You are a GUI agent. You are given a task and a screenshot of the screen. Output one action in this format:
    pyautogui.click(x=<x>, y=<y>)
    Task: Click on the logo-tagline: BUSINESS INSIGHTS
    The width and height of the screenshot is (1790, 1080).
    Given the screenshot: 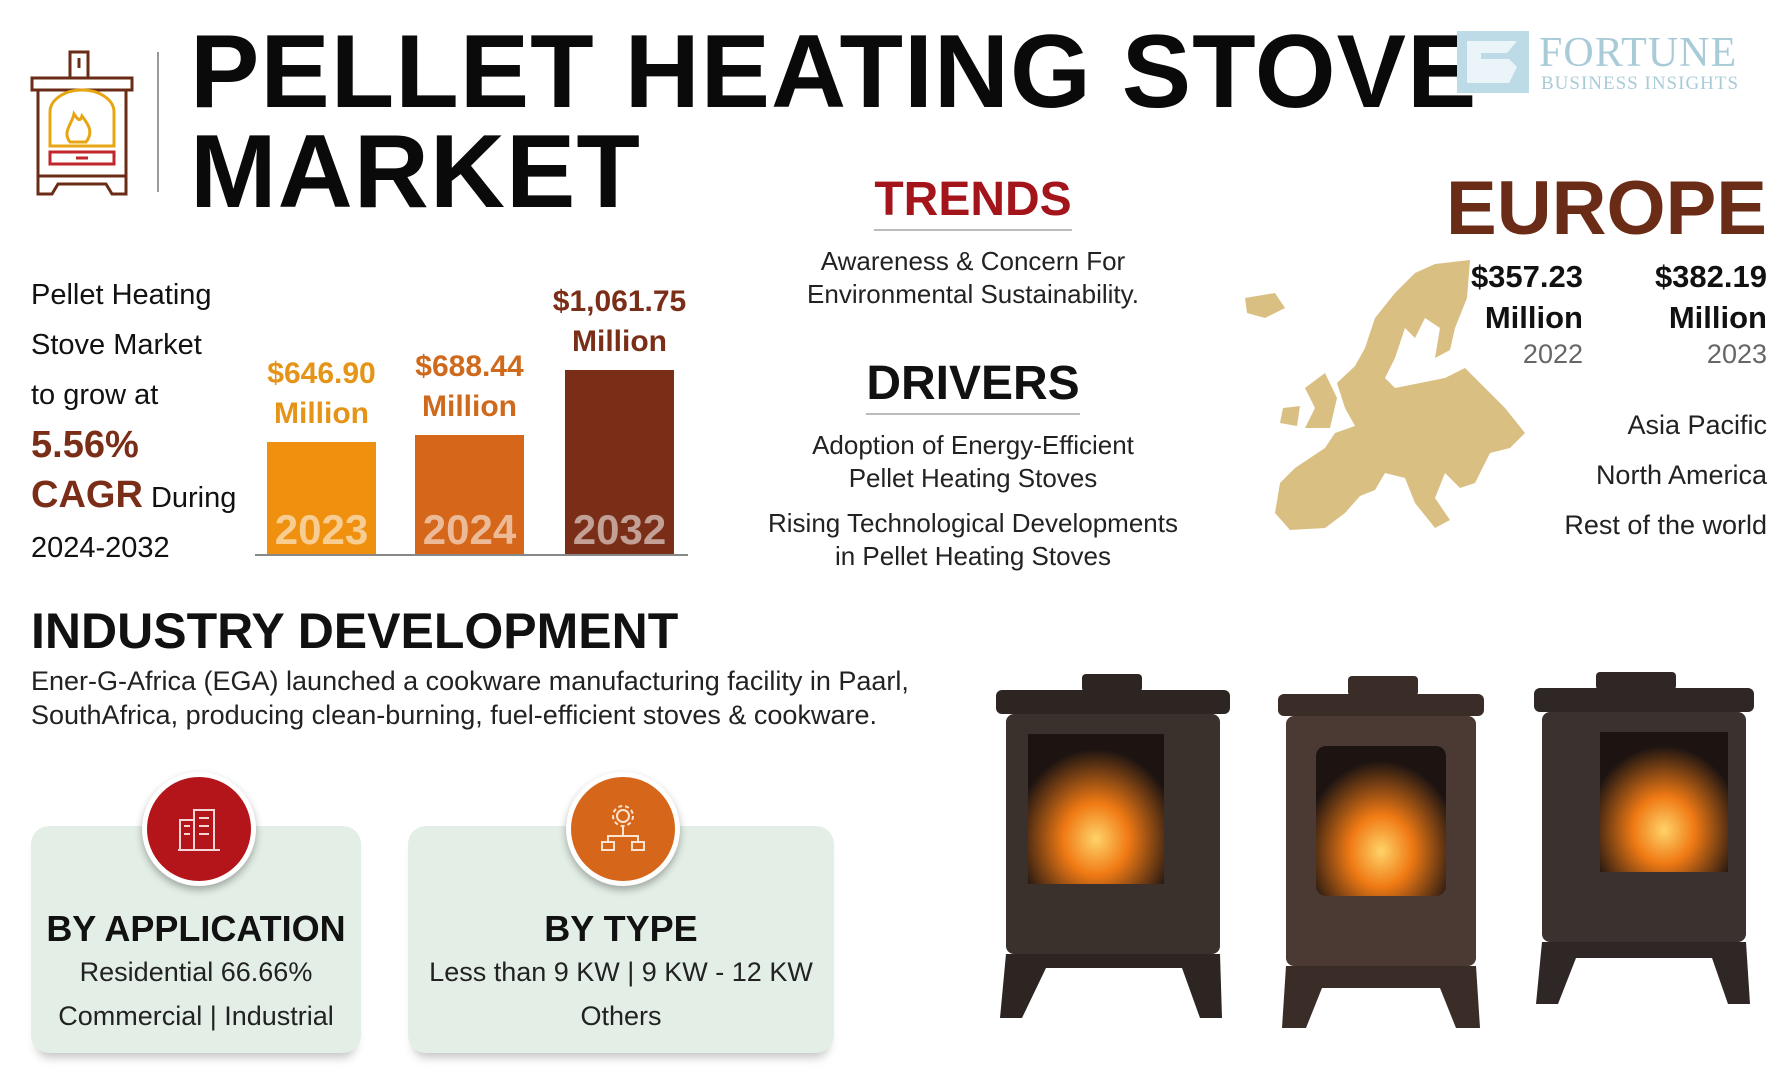 What is the action you would take?
    pyautogui.click(x=1640, y=83)
    